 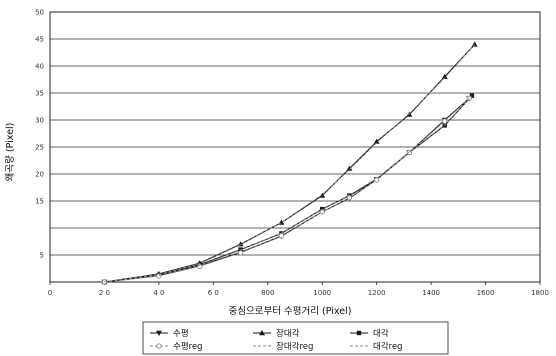 What do you see at coordinates (39, 202) in the screenshot?
I see `y-tick-label: 15` at bounding box center [39, 202].